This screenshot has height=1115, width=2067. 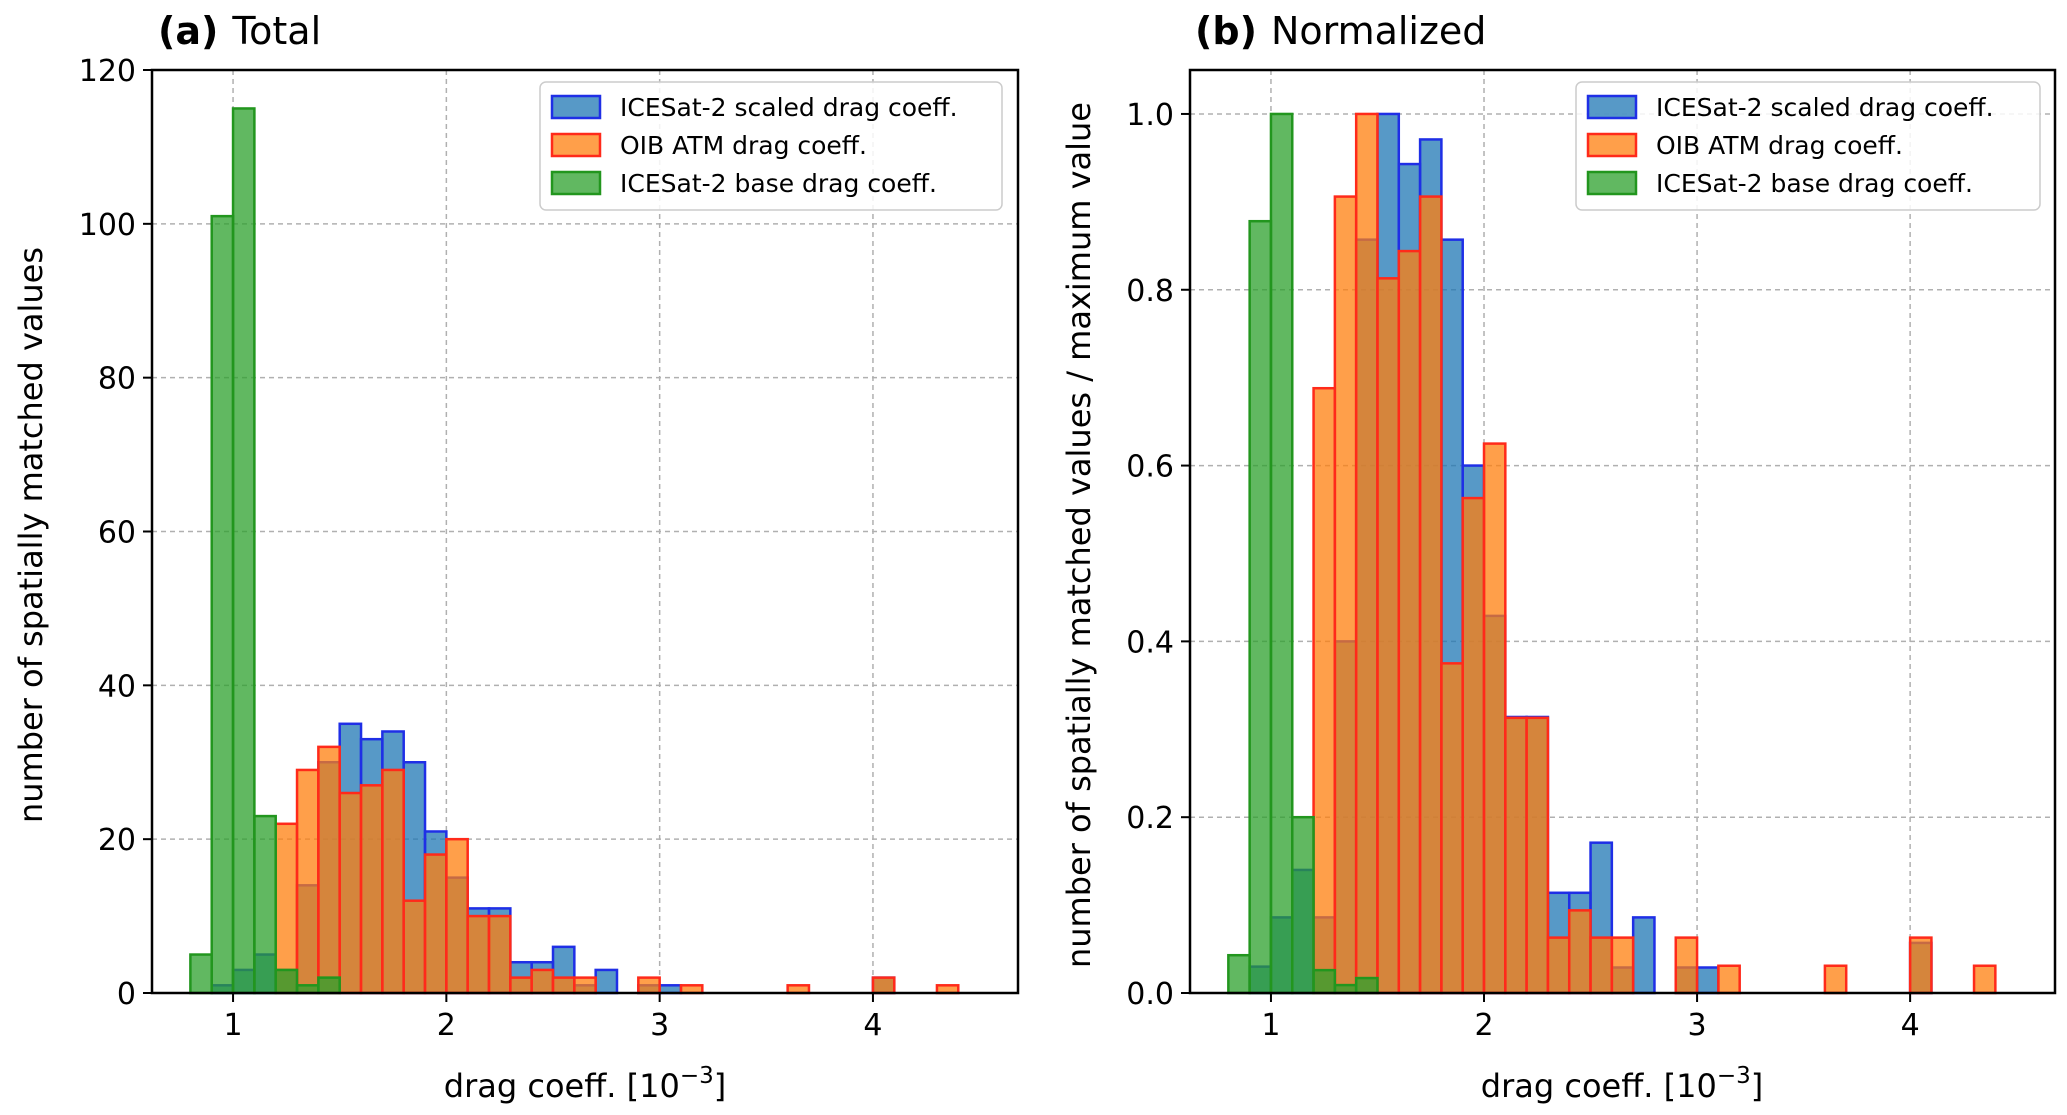 What do you see at coordinates (188, 31) in the screenshot?
I see `panel-a-label: (a)` at bounding box center [188, 31].